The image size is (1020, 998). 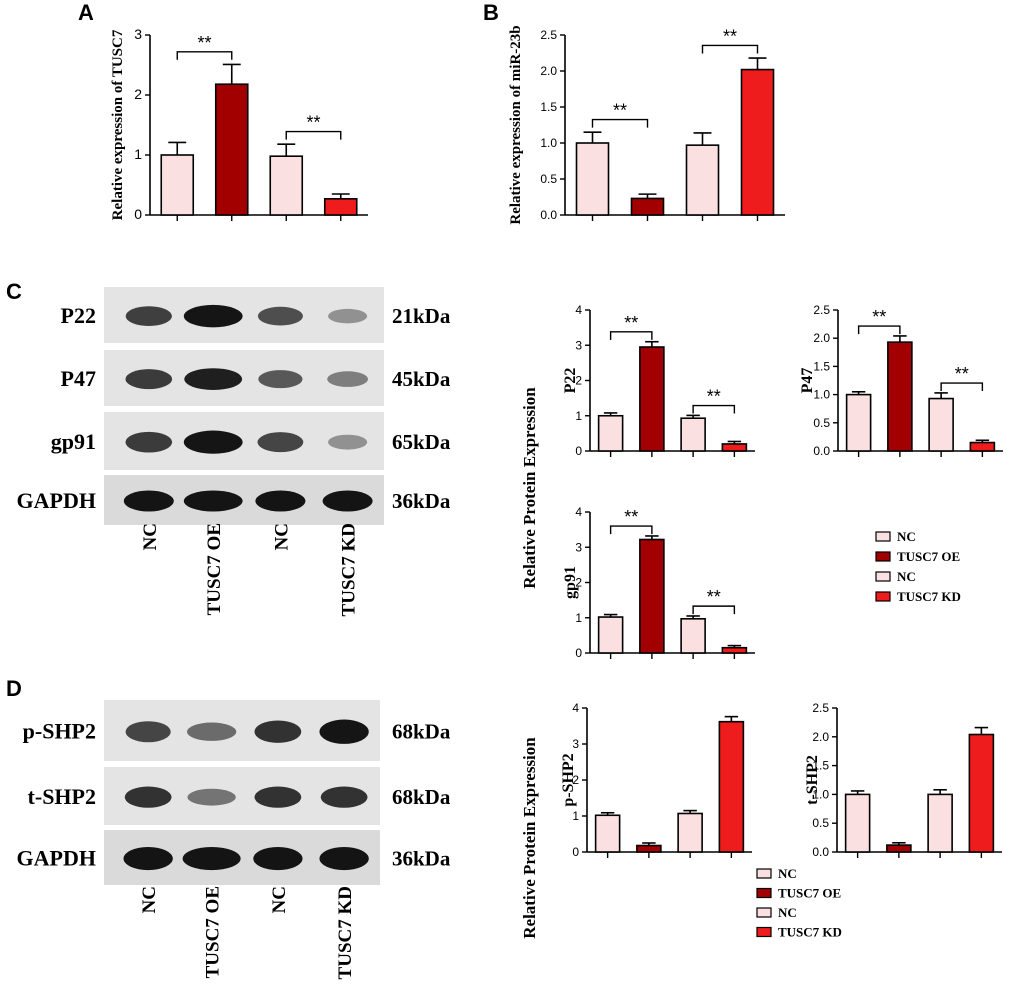 What do you see at coordinates (799, 903) in the screenshot?
I see `legend-d: NC TUSC7 OE NC TUSC7 KD` at bounding box center [799, 903].